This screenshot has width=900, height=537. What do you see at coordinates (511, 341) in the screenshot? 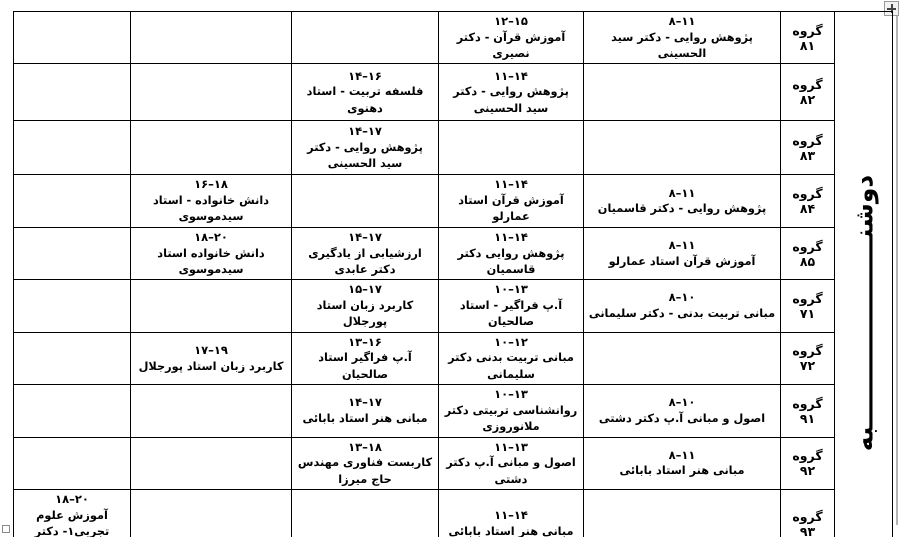
I see `course-time: ۱۰–۱۲` at bounding box center [511, 341].